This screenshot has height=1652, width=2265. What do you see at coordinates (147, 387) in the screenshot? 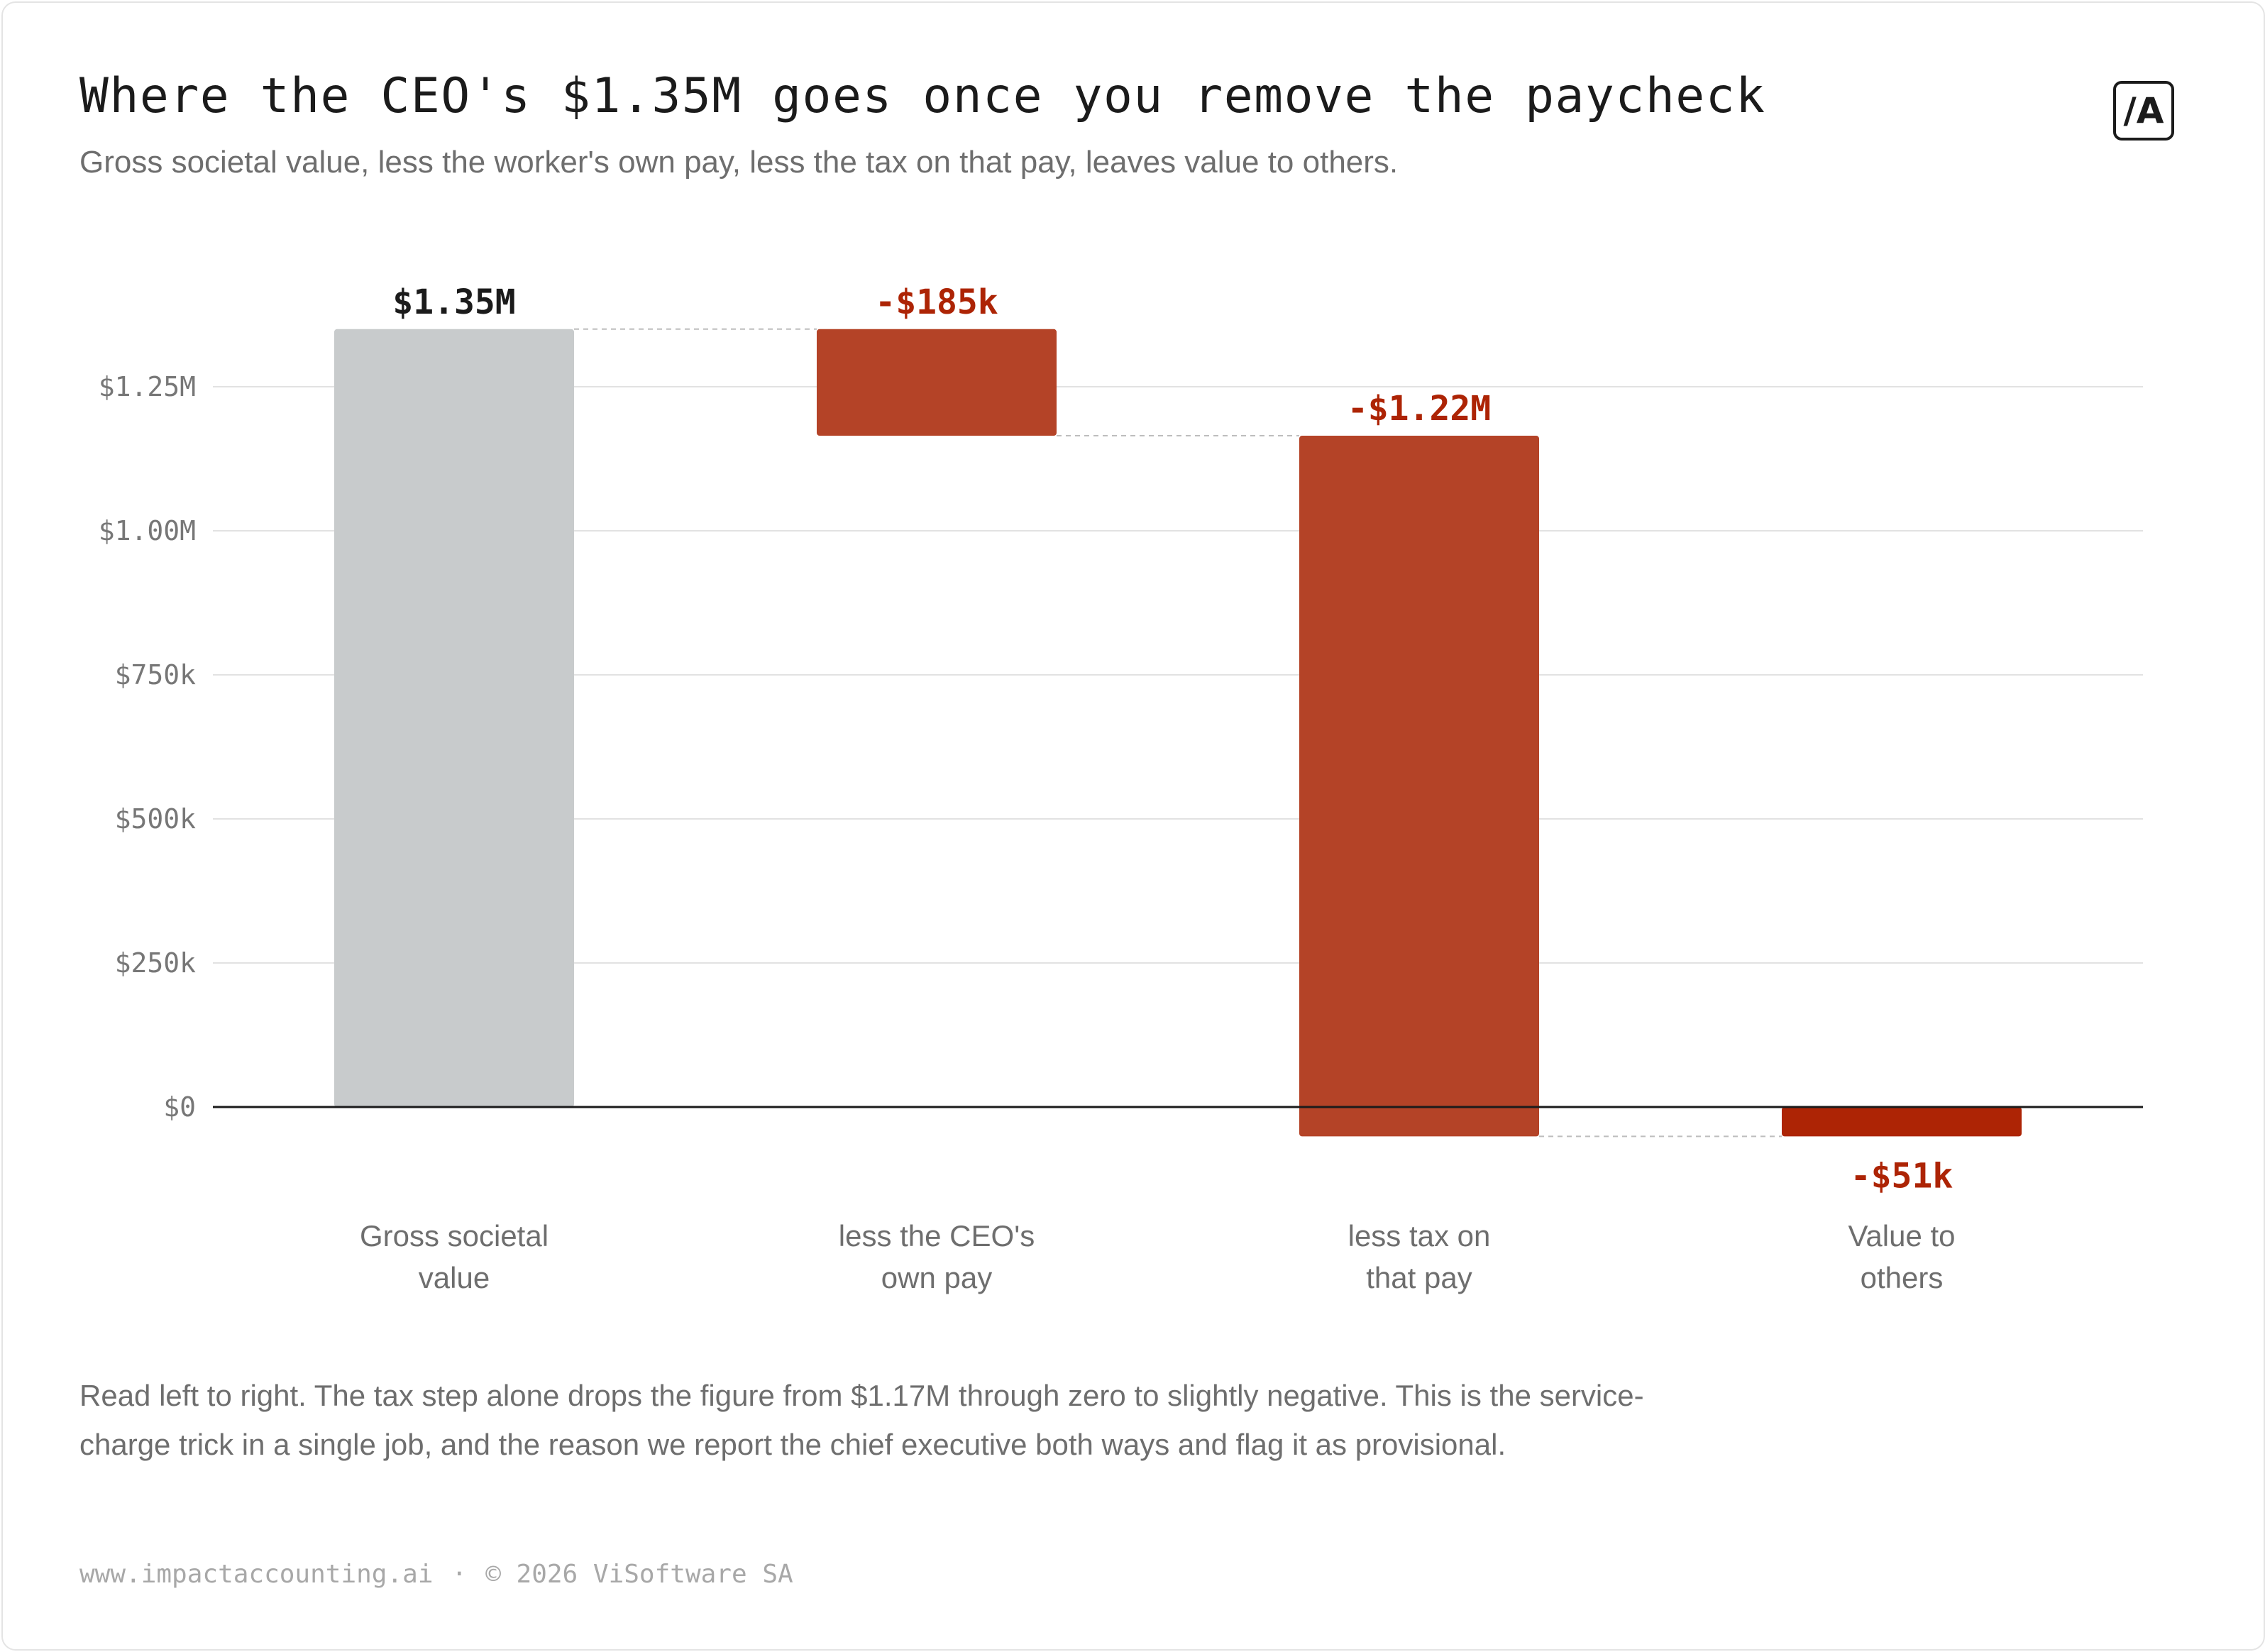
I see `y-tick-label: $1.25M` at bounding box center [147, 387].